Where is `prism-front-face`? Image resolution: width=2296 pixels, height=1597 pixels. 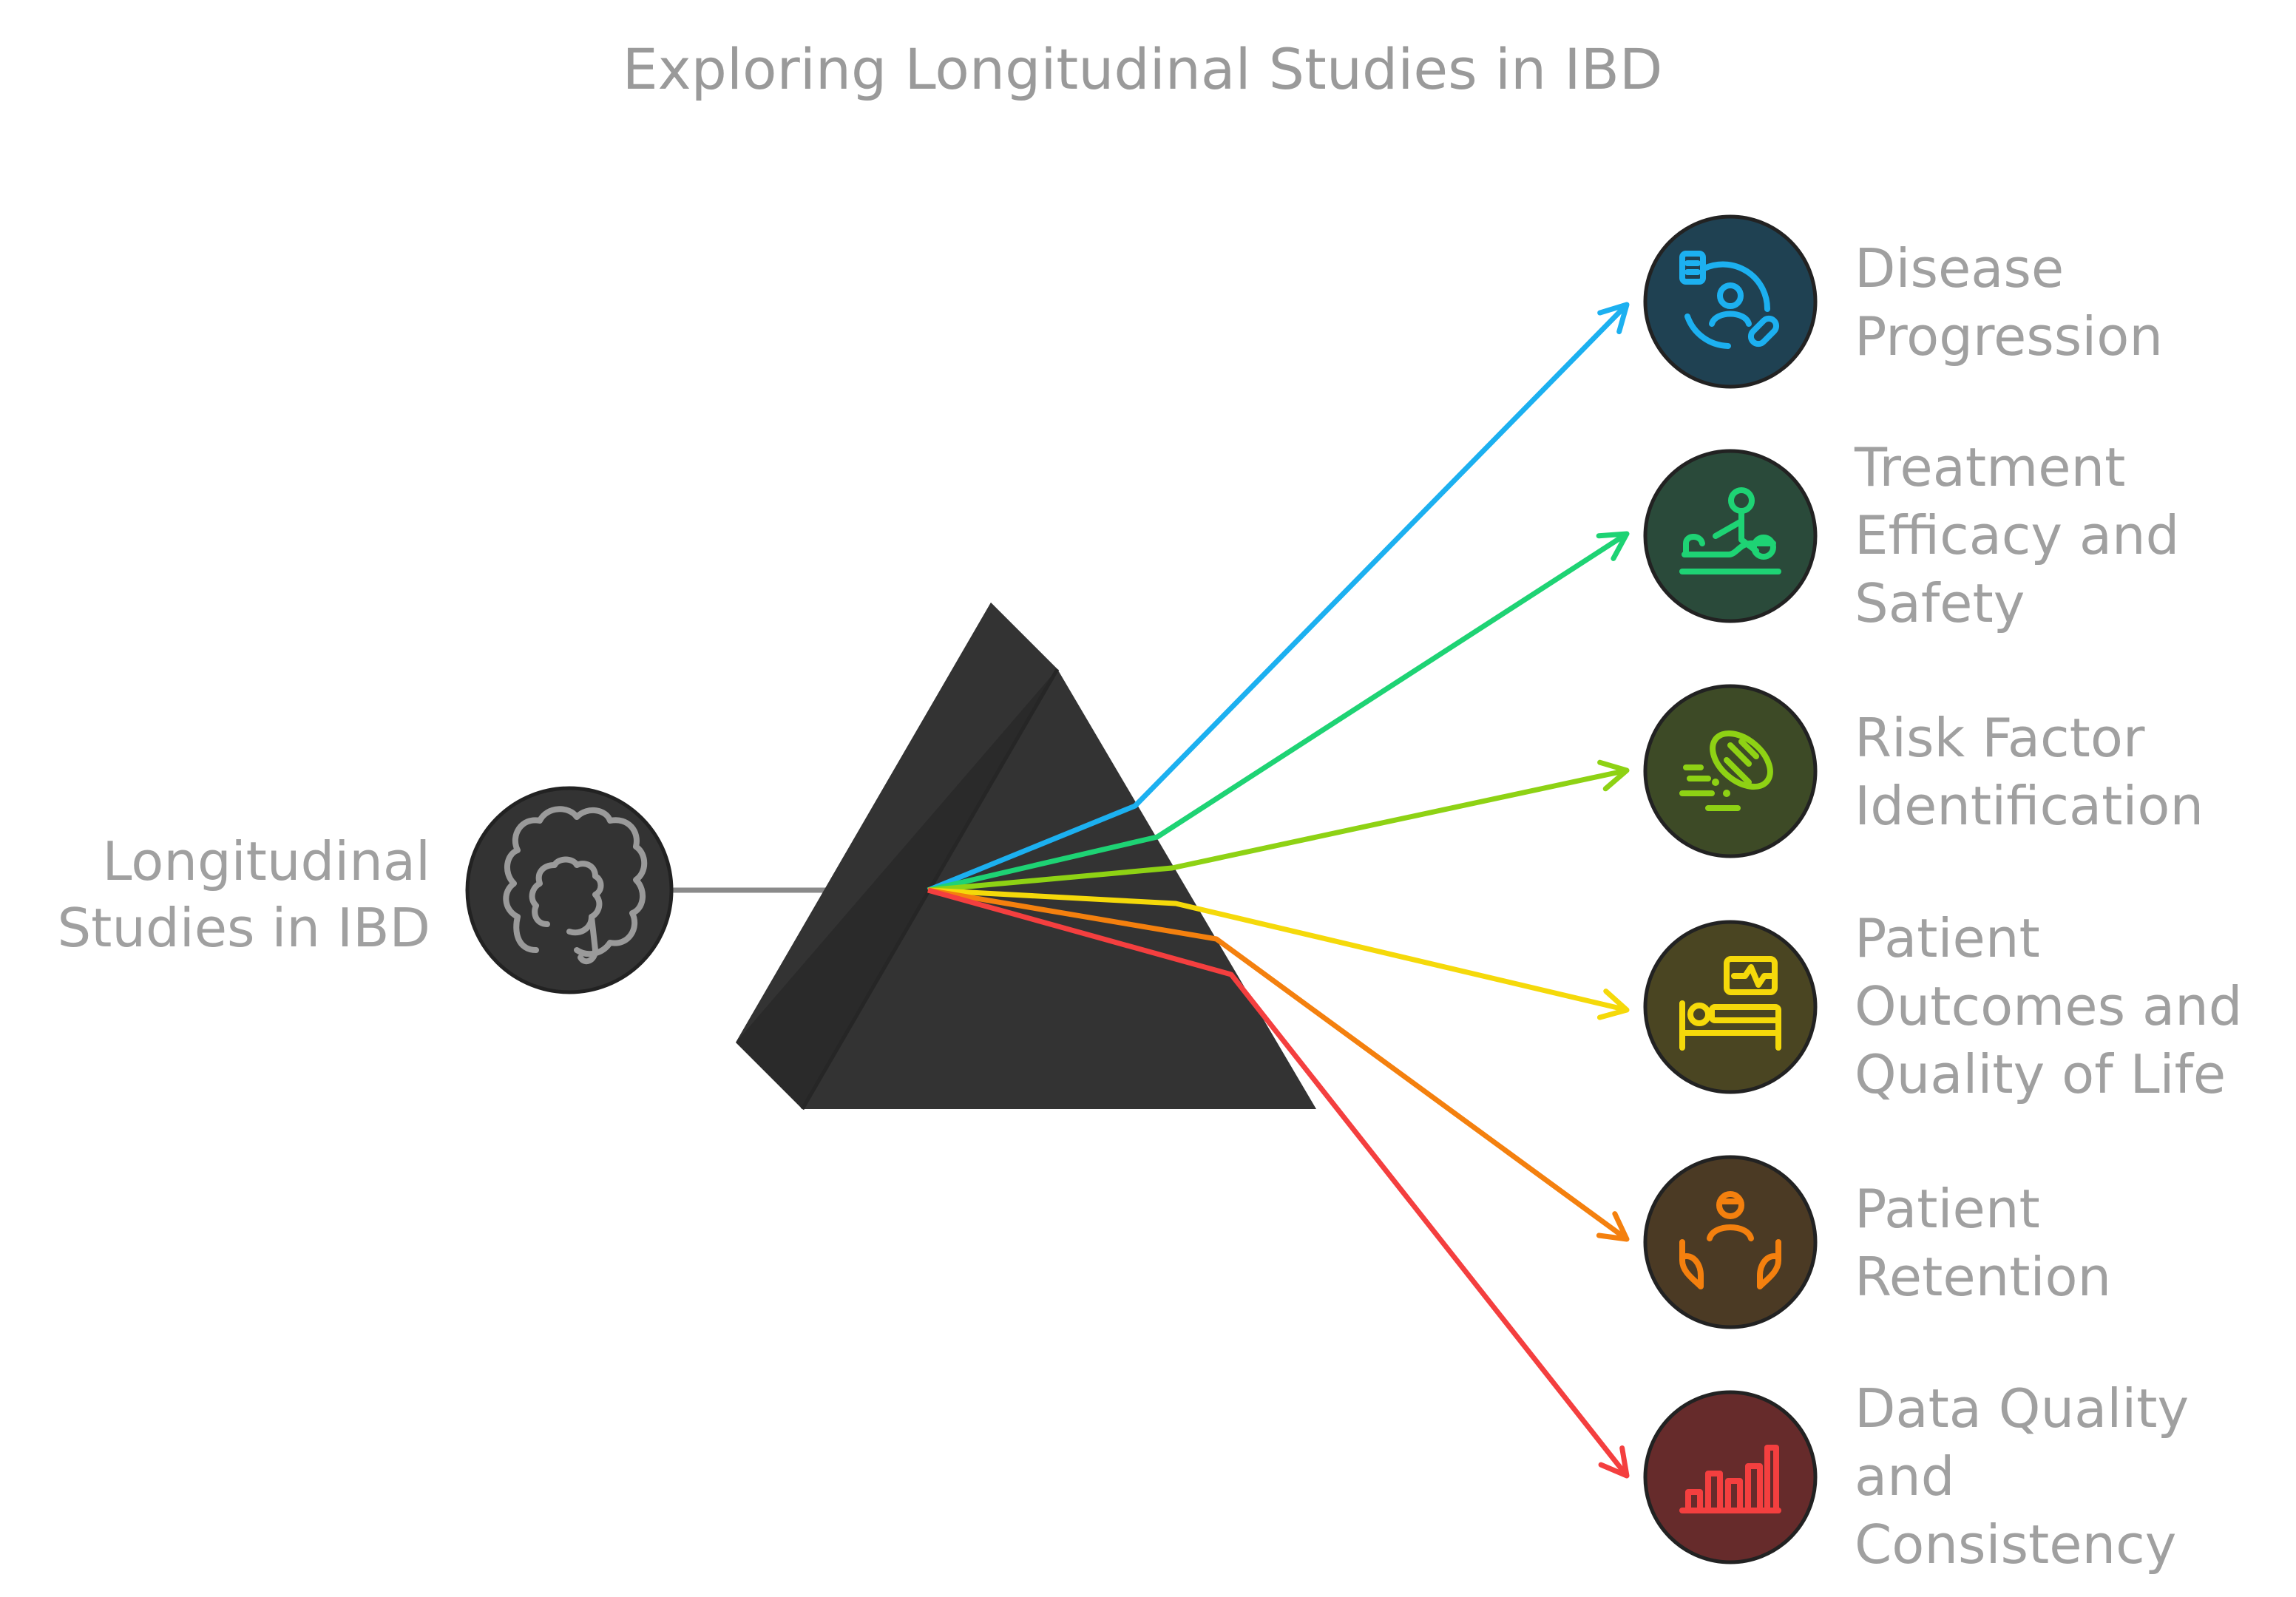 prism-front-face is located at coordinates (1059, 889).